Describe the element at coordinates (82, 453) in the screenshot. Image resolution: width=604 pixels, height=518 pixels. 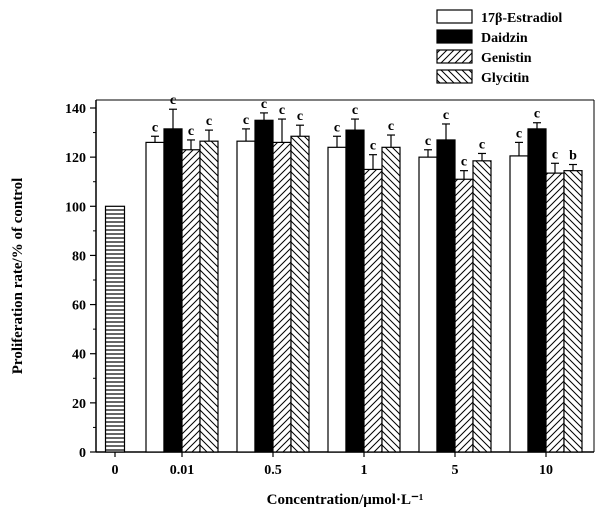
I see `y-tick-label: 0` at that location.